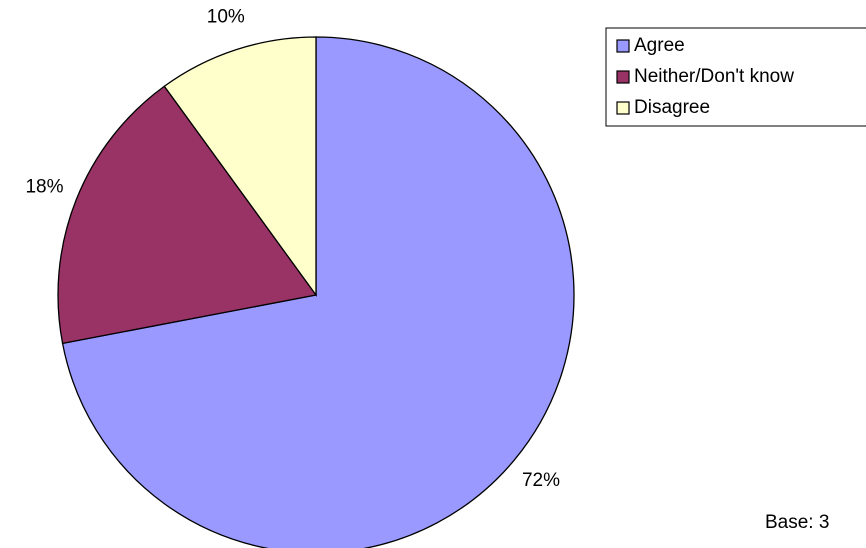  I want to click on legend-label: Agree, so click(659, 45).